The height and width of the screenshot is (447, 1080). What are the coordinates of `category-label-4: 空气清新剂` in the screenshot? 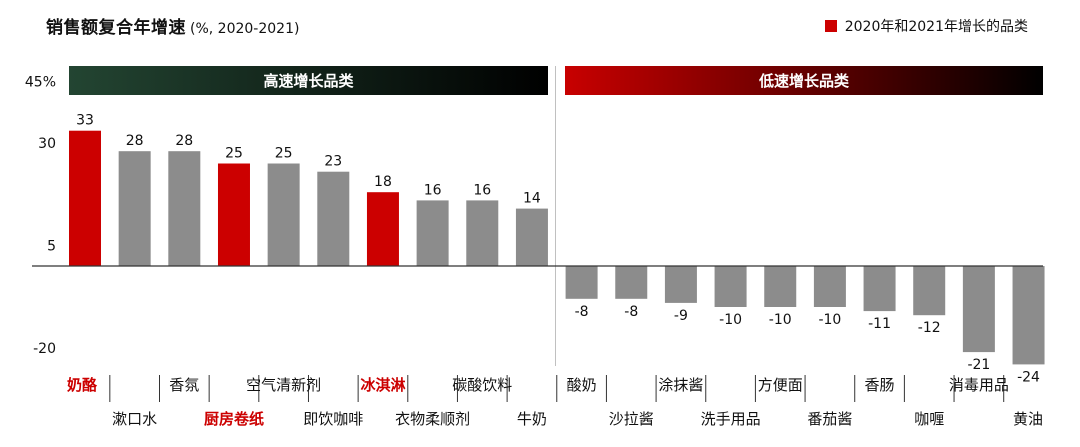 It's located at (283, 385).